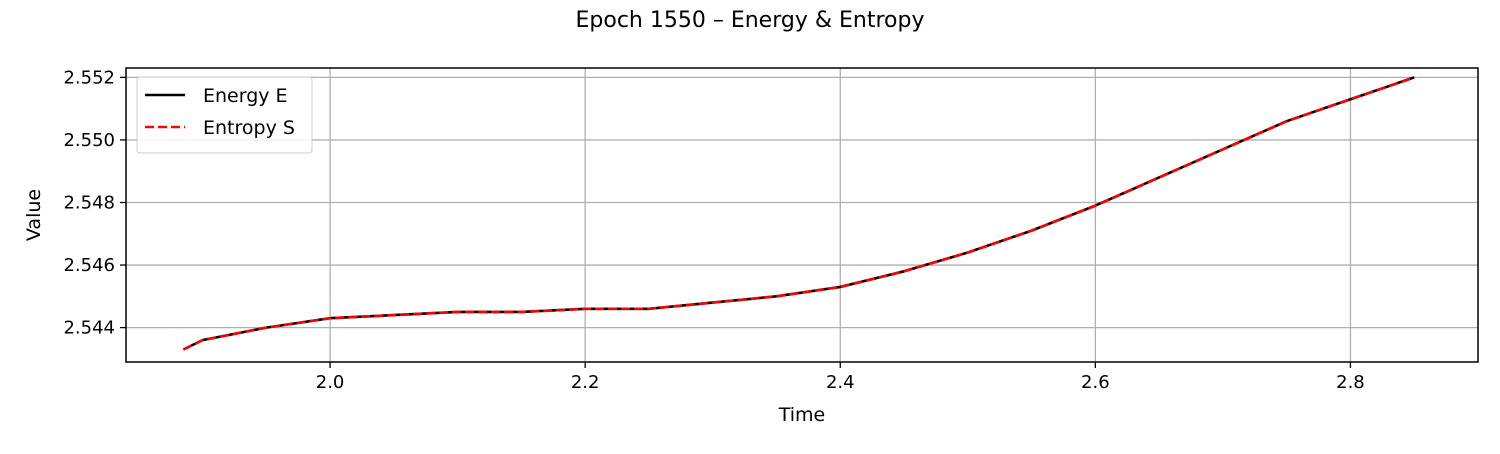 The width and height of the screenshot is (1500, 454). I want to click on x-tick-label: 2.0, so click(330, 382).